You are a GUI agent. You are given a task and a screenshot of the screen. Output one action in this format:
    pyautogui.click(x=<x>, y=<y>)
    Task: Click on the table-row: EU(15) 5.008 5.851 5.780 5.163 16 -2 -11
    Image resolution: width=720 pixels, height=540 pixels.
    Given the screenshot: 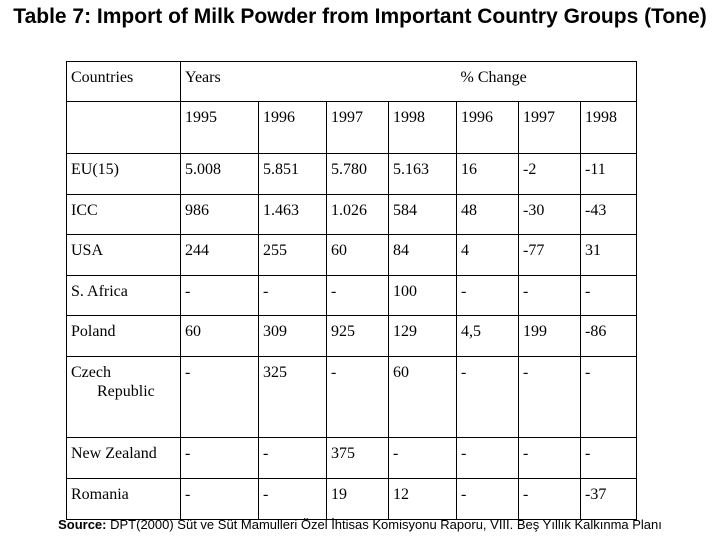 What is the action you would take?
    pyautogui.click(x=352, y=174)
    